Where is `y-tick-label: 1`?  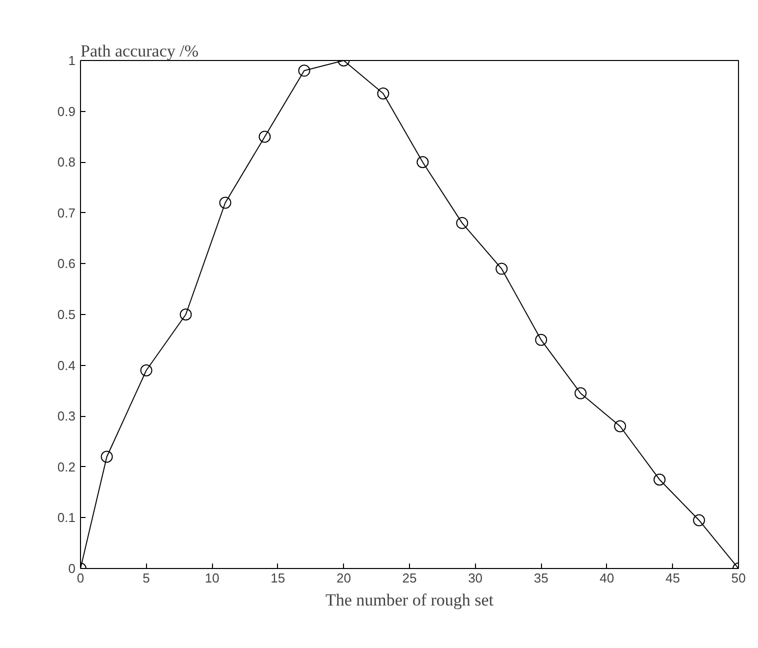
y-tick-label: 1 is located at coordinates (72, 60).